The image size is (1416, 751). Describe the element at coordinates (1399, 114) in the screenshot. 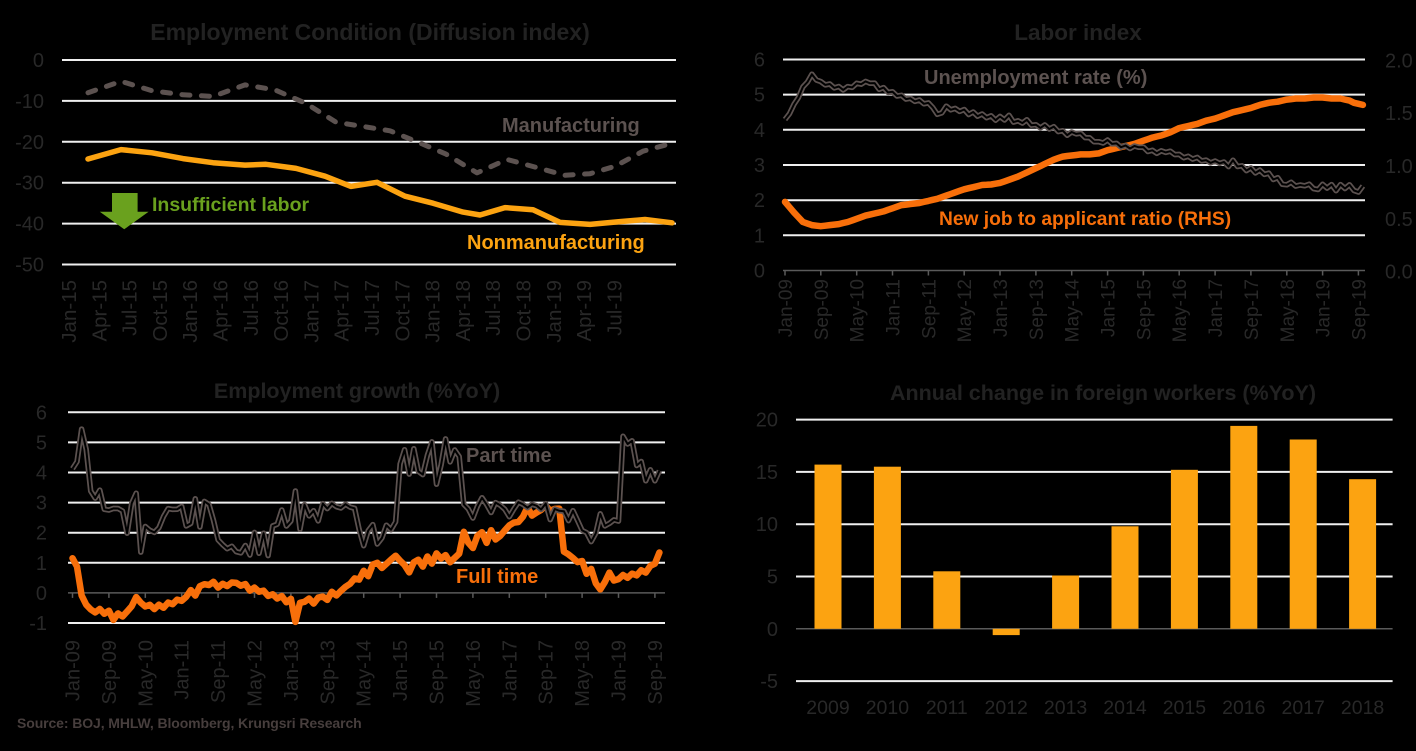

I see `svg-text: 1.5` at that location.